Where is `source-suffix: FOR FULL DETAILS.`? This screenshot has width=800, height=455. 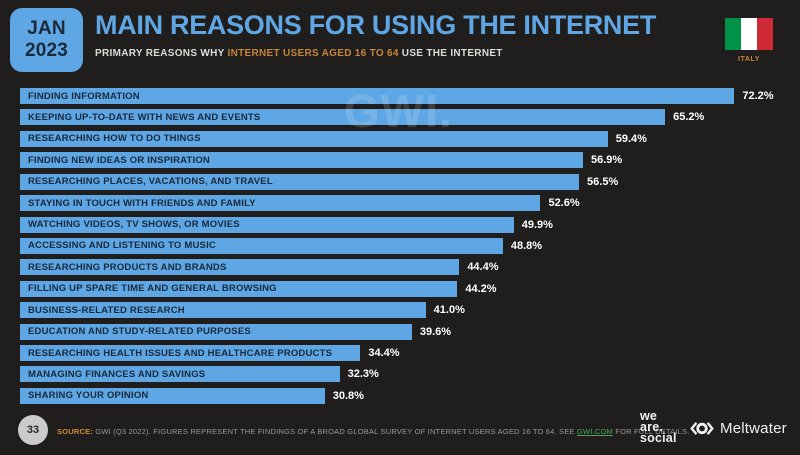
source-suffix: FOR FULL DETAILS. is located at coordinates (651, 431).